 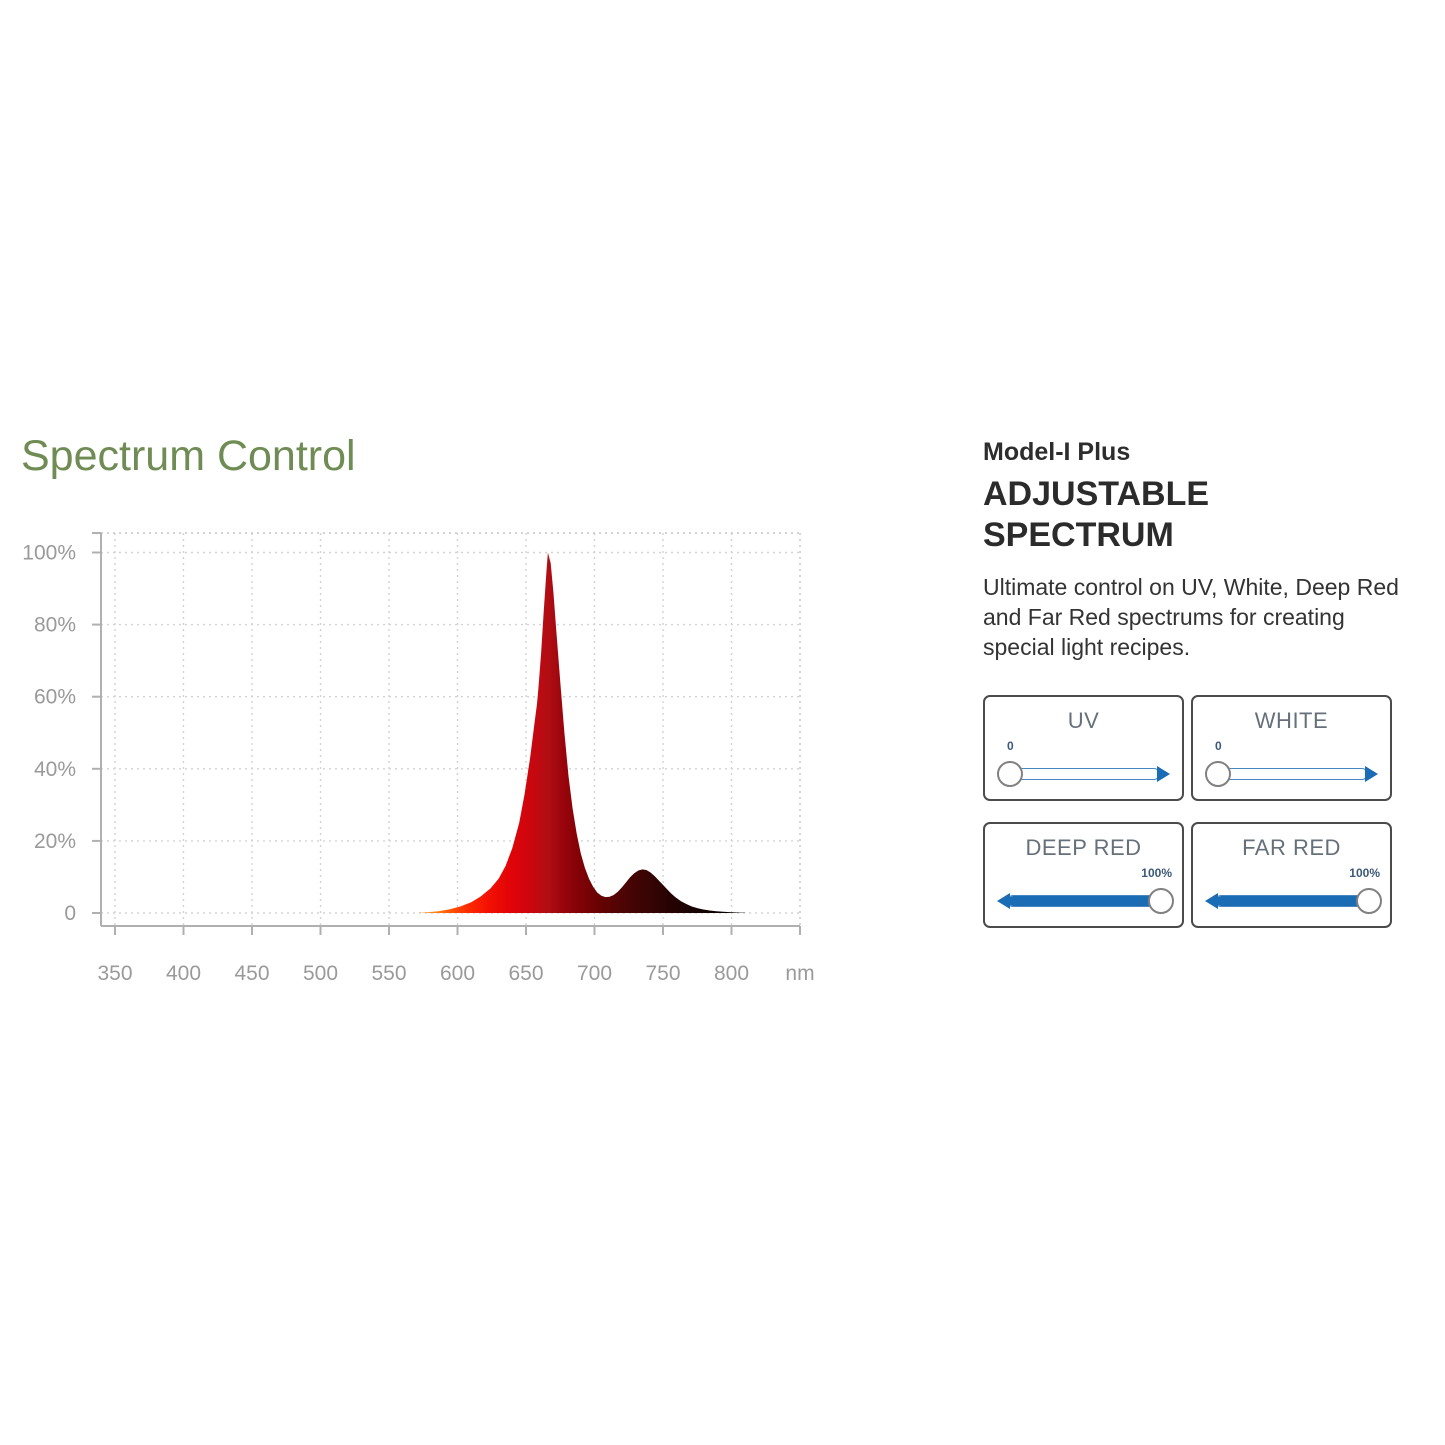 What do you see at coordinates (1187, 811) in the screenshot?
I see `slider-grid: UV 0 WHITE 0 DEEP RED 100%` at bounding box center [1187, 811].